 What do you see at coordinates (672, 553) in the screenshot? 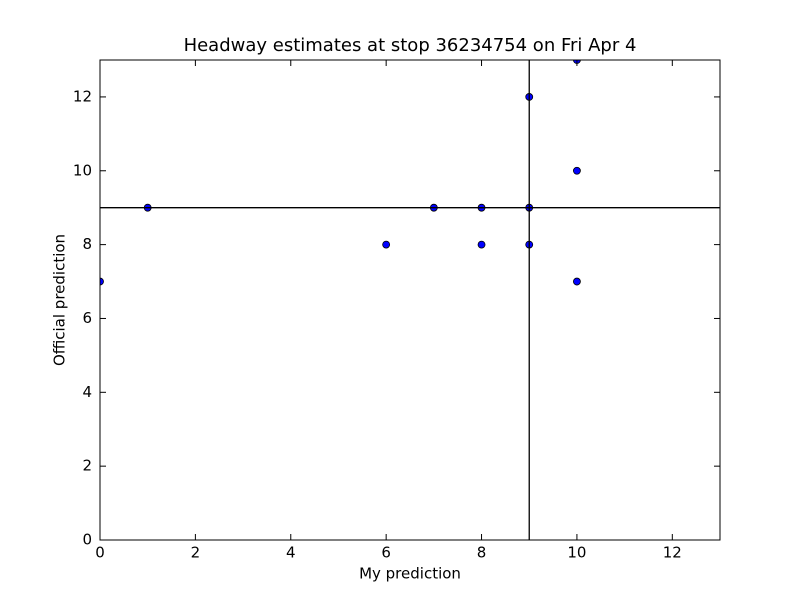
I see `x-tick-label: 12` at bounding box center [672, 553].